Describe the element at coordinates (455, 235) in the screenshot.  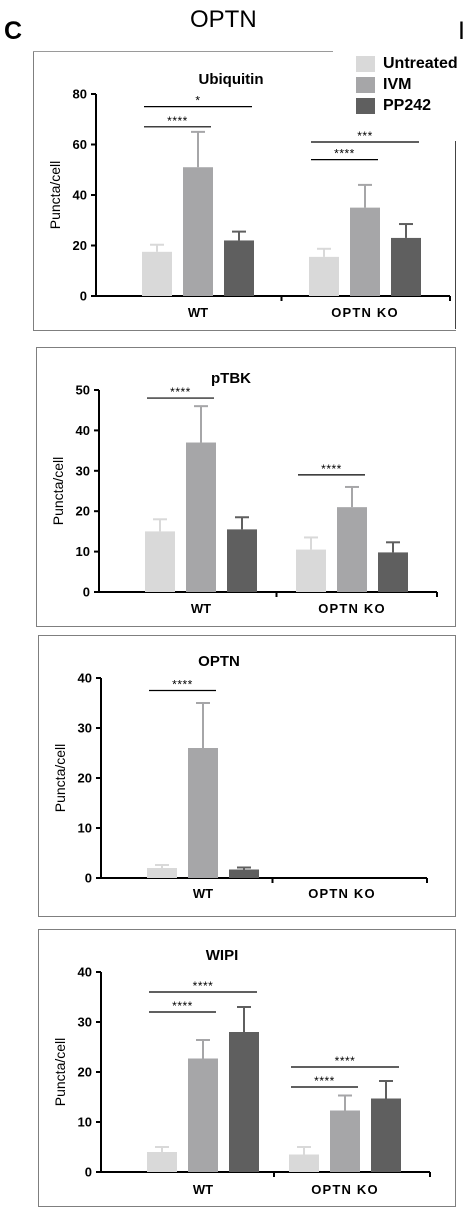
I see `panel-edge` at that location.